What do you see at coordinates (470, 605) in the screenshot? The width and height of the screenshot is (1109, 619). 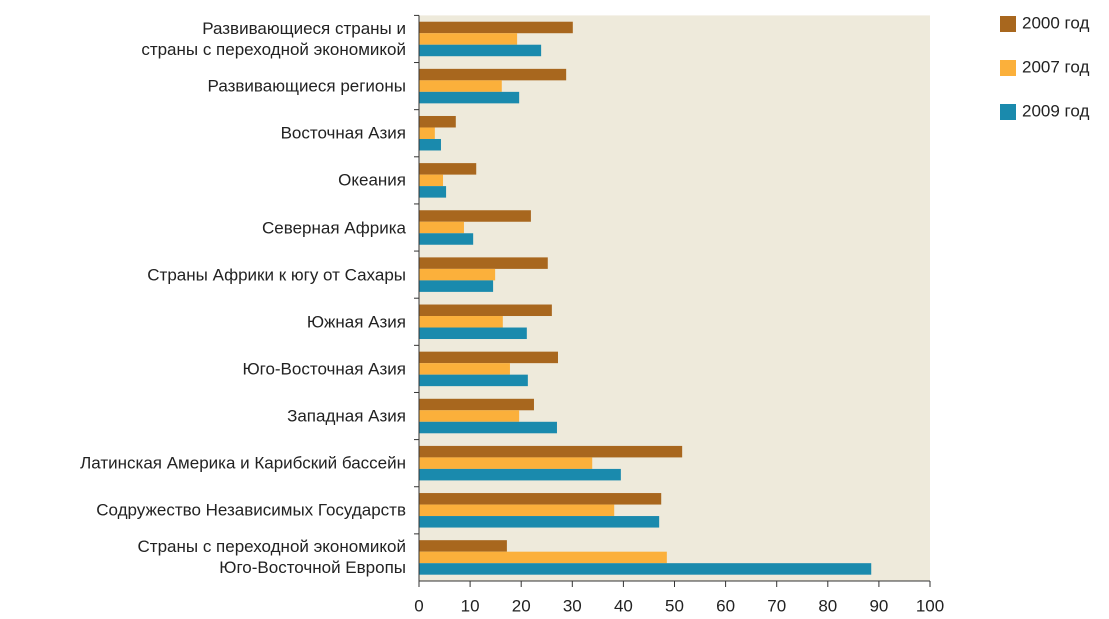 I see `x-tick-label: 10` at bounding box center [470, 605].